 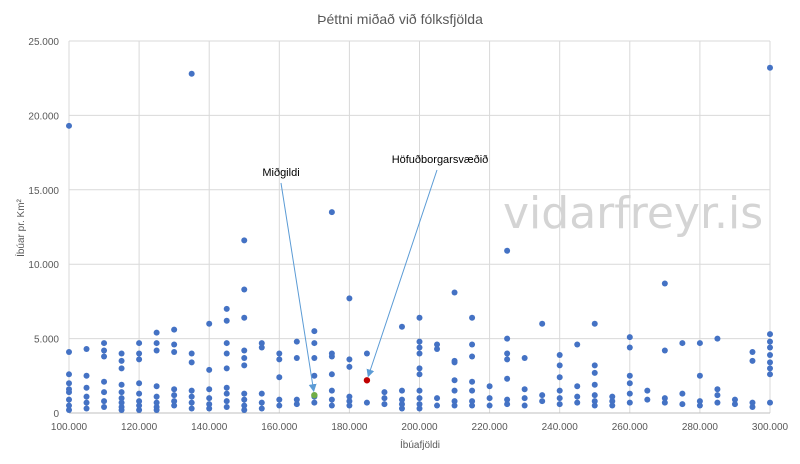 I want to click on x-tick-label: 160.000, so click(x=279, y=427).